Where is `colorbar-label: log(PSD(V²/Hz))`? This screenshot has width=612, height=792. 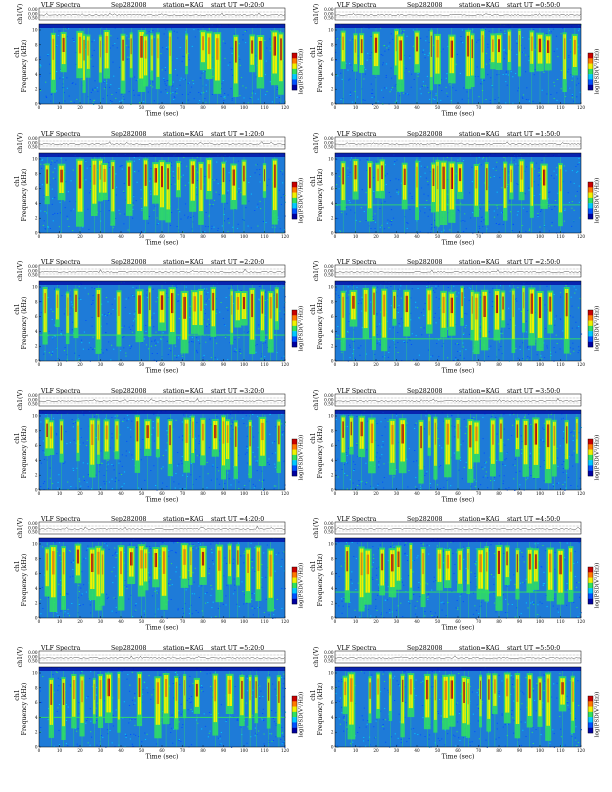 colorbar-label: log(PSD(V²/Hz)) is located at coordinates (597, 72).